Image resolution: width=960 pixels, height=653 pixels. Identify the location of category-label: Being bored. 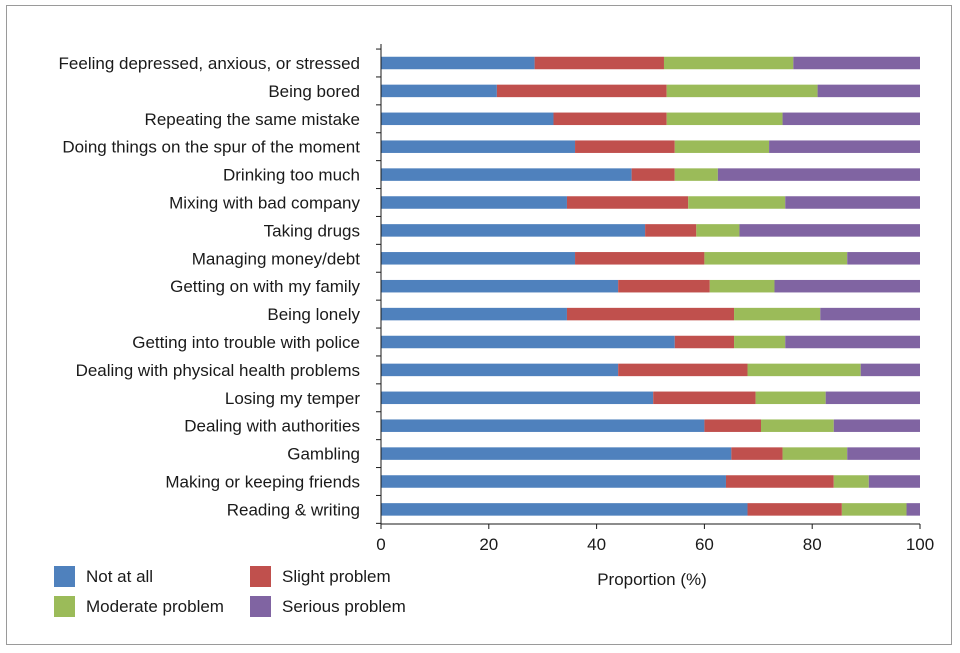
(314, 91).